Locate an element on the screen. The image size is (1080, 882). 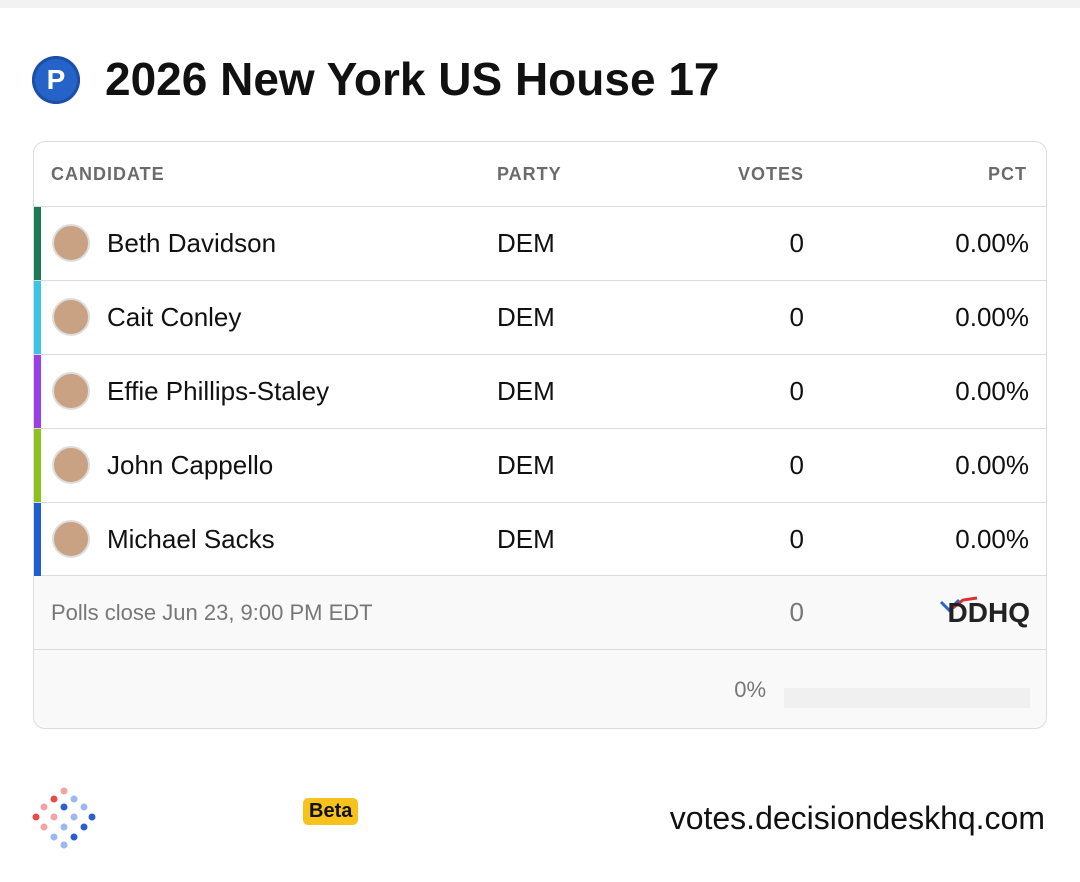
check-red is located at coordinates (965, 603).